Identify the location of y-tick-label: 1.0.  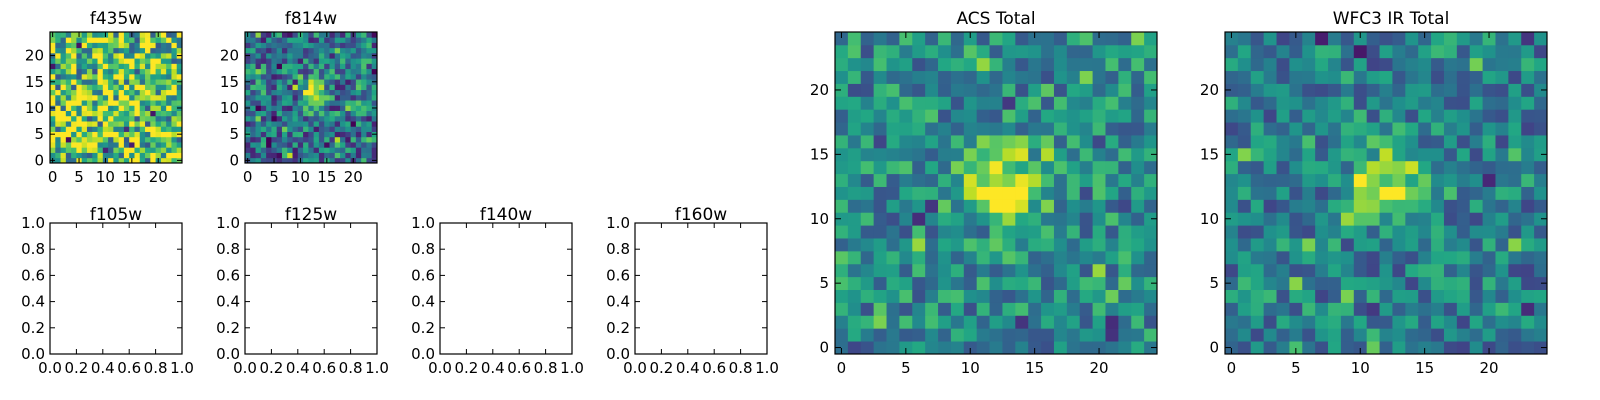
(33, 223).